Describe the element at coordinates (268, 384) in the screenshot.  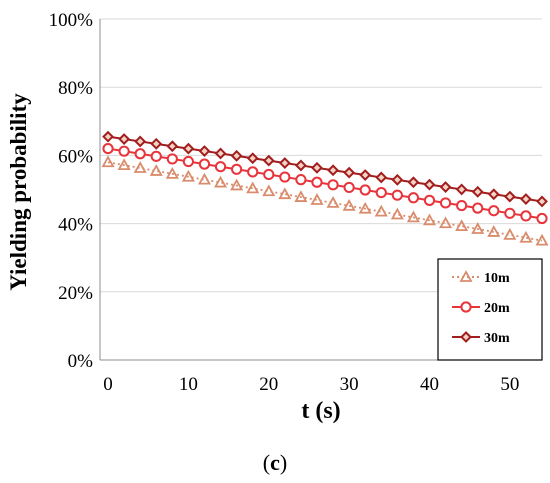
I see `x-tick-label-20: 20` at that location.